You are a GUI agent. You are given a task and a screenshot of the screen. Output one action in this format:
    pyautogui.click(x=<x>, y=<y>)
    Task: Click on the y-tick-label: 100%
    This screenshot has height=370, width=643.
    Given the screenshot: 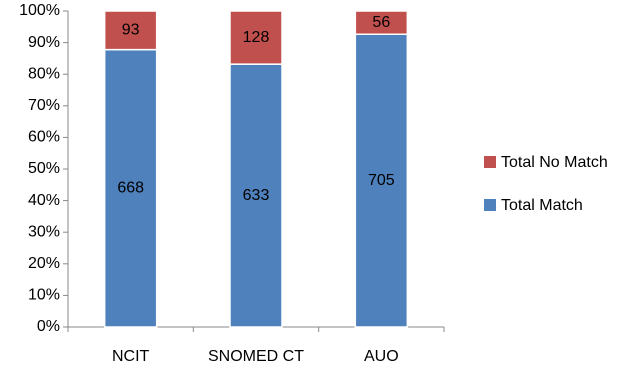 What is the action you would take?
    pyautogui.click(x=39, y=10)
    